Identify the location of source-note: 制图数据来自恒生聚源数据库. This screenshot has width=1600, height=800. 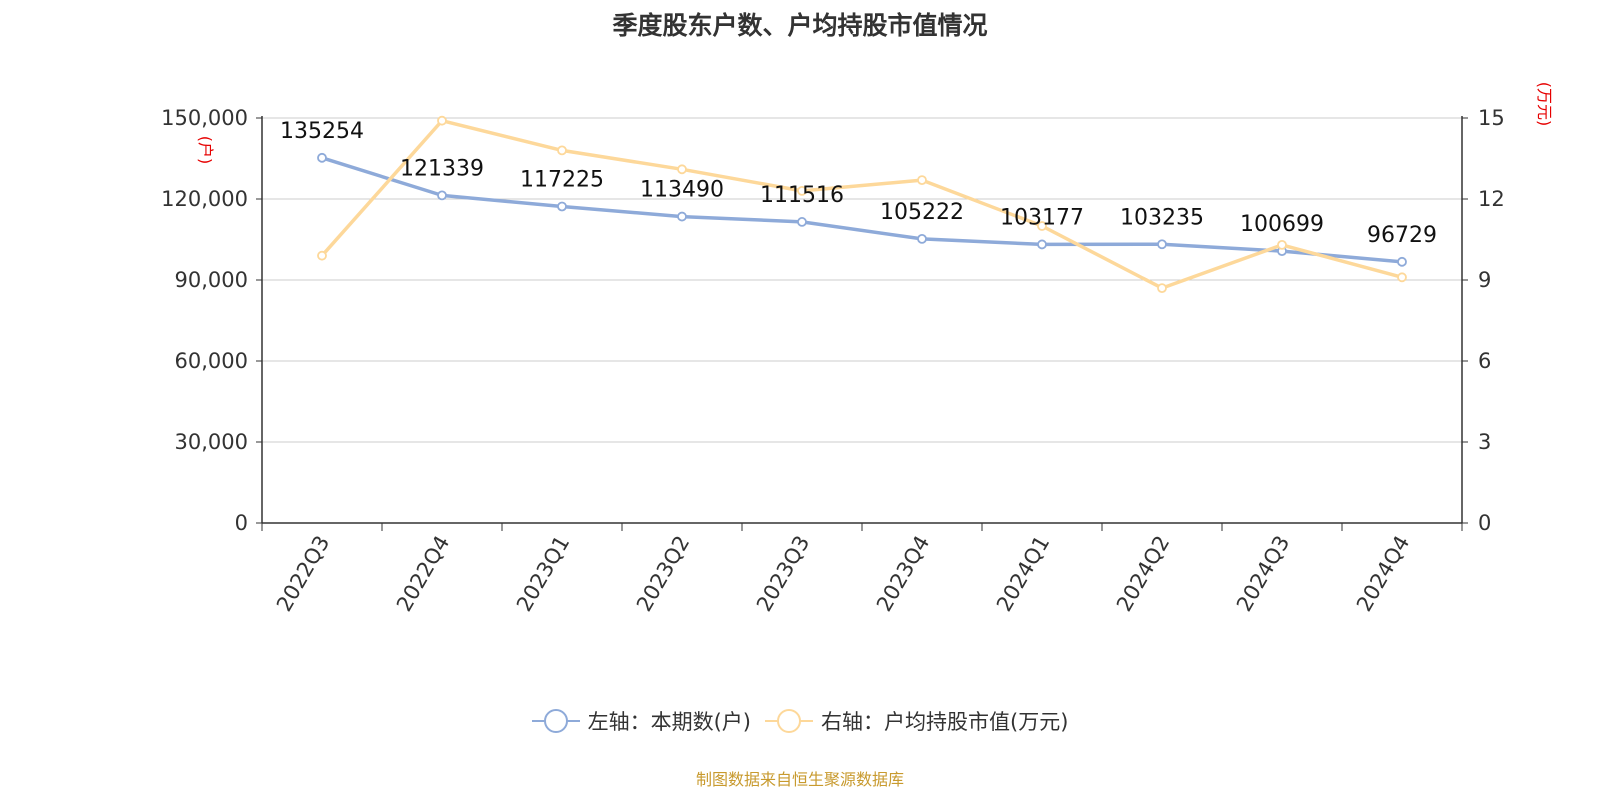
(799, 779).